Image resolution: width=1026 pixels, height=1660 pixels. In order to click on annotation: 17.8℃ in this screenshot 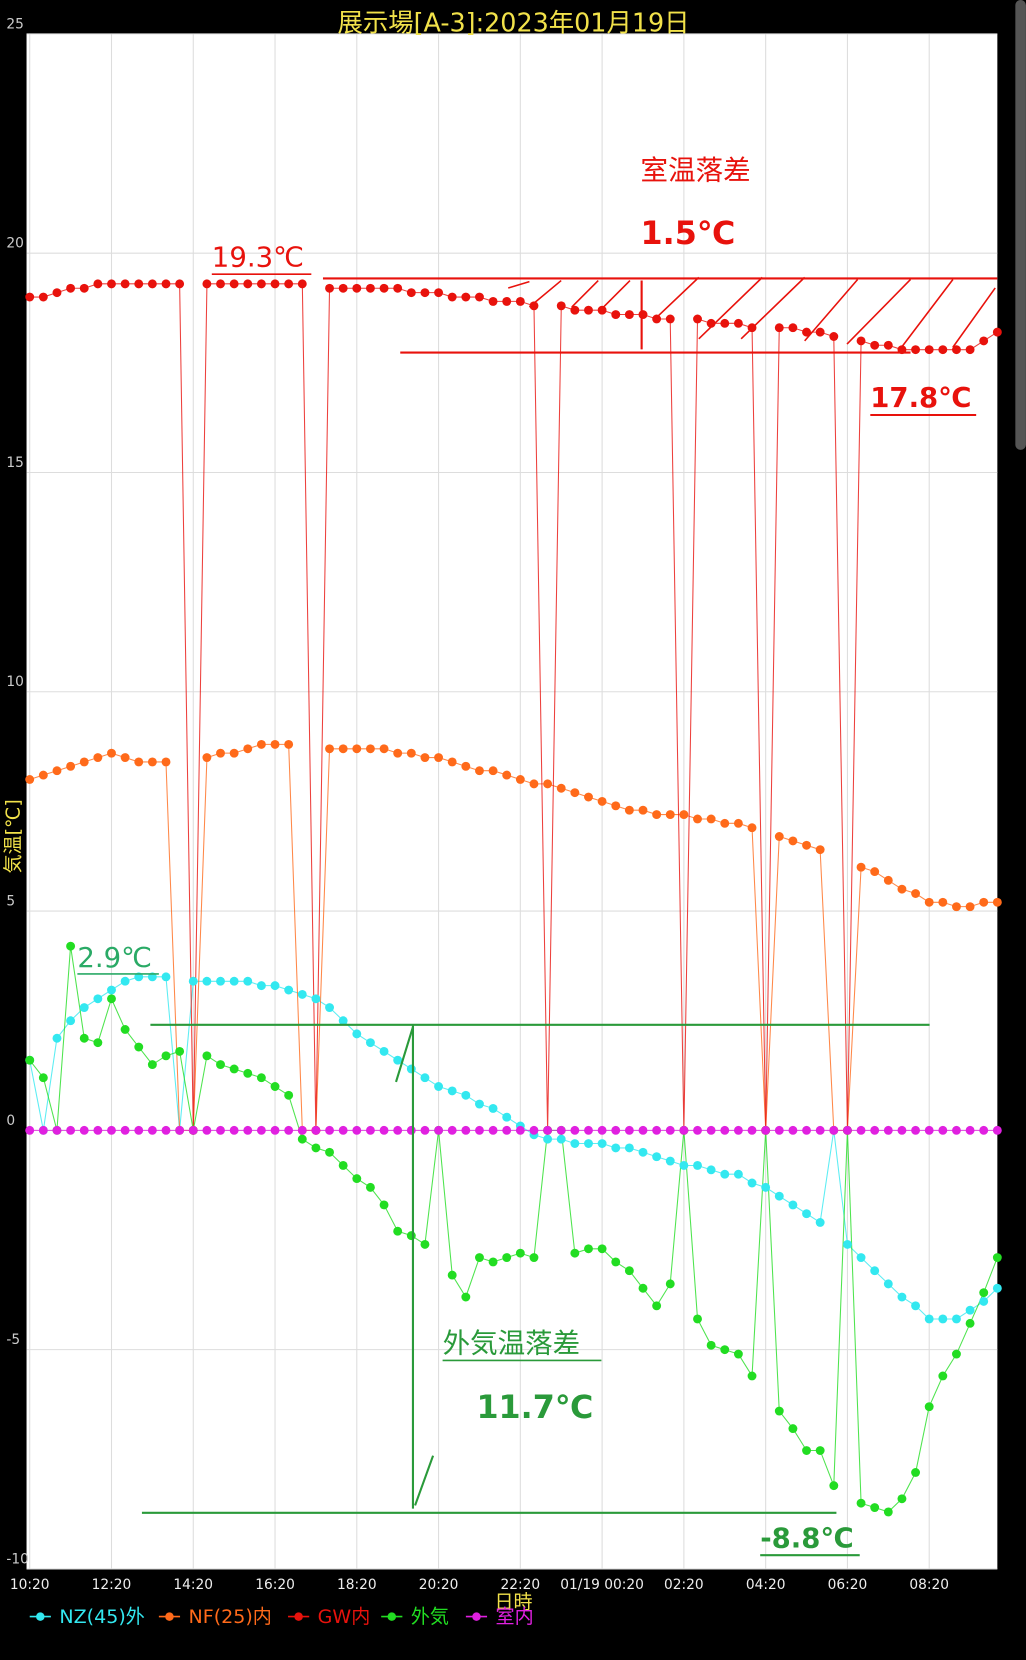, I will do `click(920, 398)`.